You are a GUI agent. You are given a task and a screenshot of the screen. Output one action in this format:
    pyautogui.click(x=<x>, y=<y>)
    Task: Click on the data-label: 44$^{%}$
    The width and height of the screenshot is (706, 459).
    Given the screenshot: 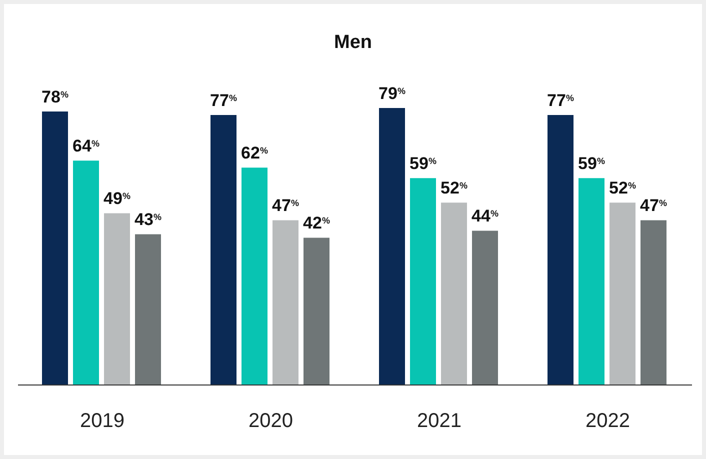 What is the action you would take?
    pyautogui.click(x=485, y=216)
    